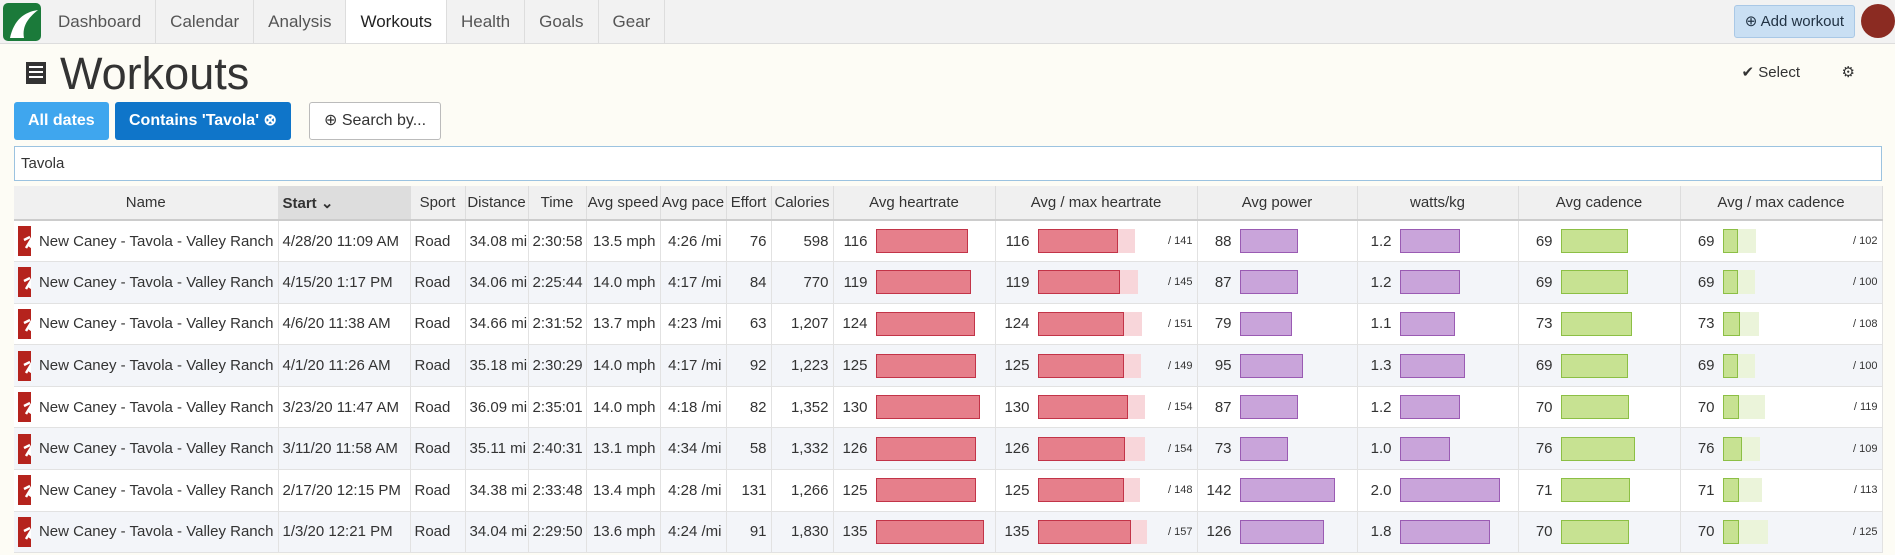 The height and width of the screenshot is (555, 1895). What do you see at coordinates (914, 203) in the screenshot?
I see `column-header: Avg heartrate` at bounding box center [914, 203].